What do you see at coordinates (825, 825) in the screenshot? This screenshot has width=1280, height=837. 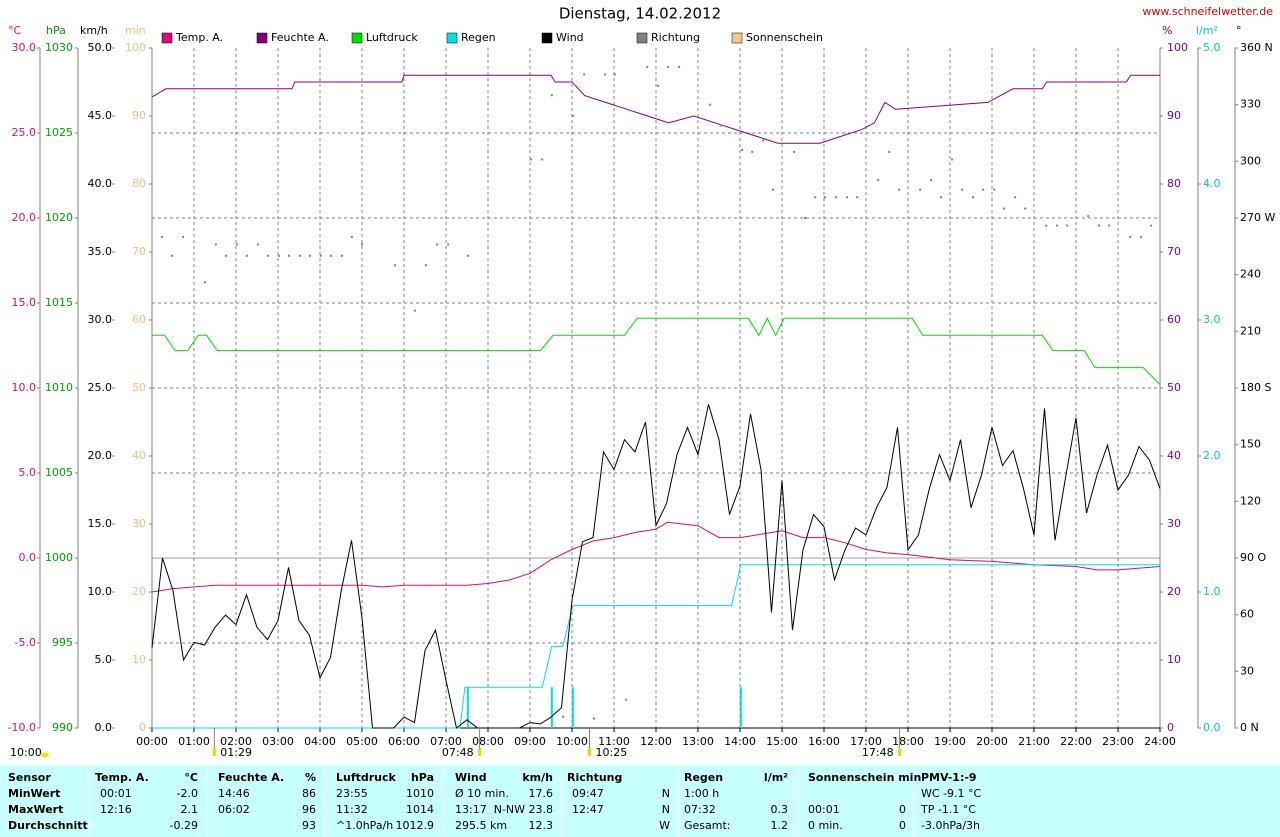 I see `table-cell: 0 min.` at bounding box center [825, 825].